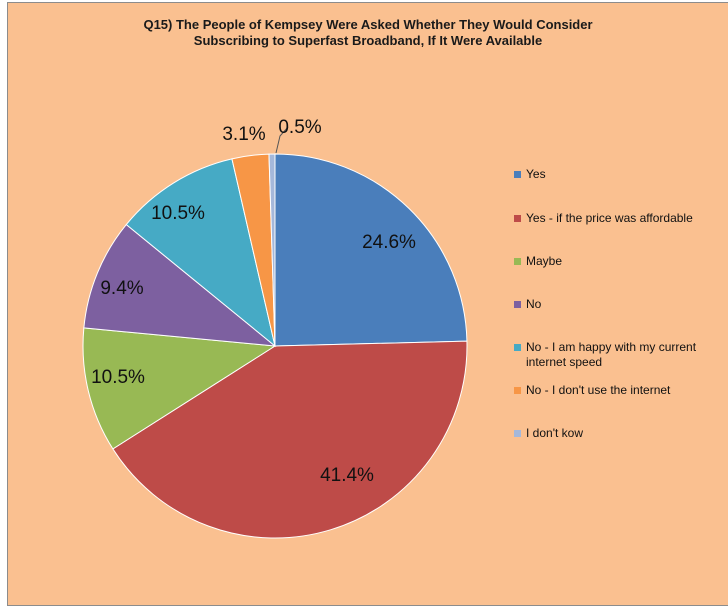  What do you see at coordinates (299, 127) in the screenshot?
I see `data-label-7: 0.5%` at bounding box center [299, 127].